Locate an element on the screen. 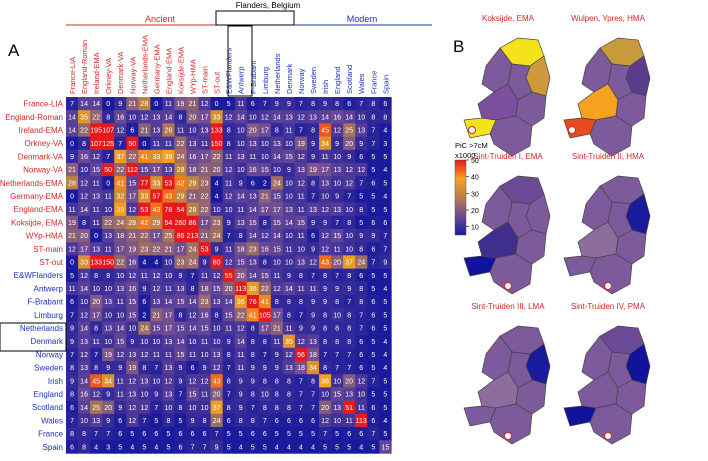 The width and height of the screenshot is (708, 461). heatmap-cell-value: 4 is located at coordinates (289, 447).